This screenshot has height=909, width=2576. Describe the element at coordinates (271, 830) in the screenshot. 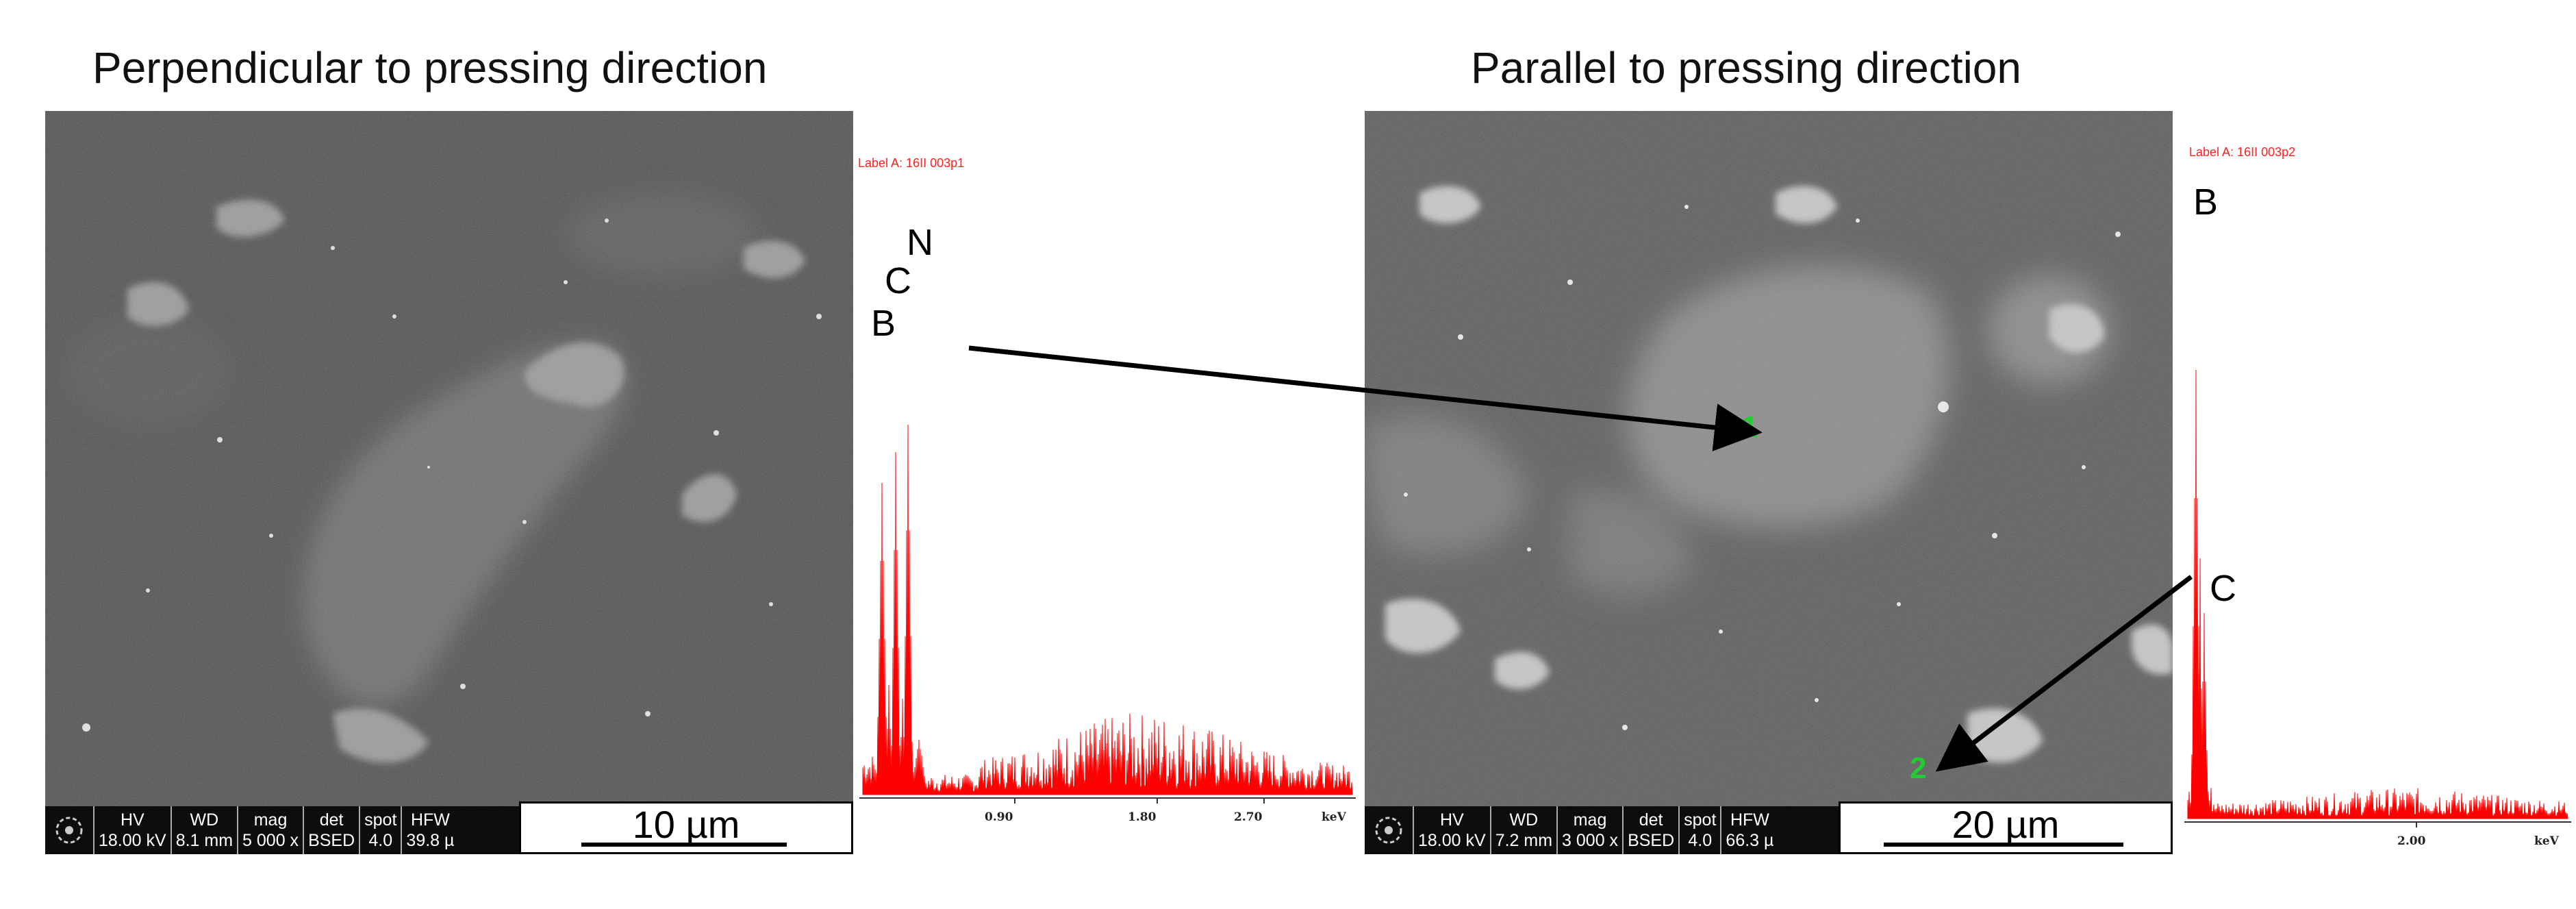

I see `databar-mag: mag 5 000 x` at that location.